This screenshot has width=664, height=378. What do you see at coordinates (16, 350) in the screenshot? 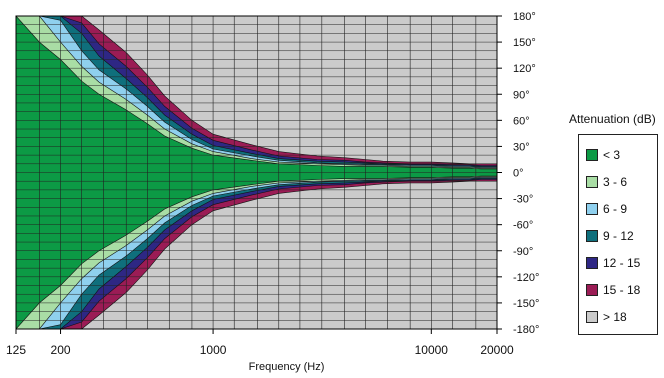
I see `x-tick-label: 125` at bounding box center [16, 350].